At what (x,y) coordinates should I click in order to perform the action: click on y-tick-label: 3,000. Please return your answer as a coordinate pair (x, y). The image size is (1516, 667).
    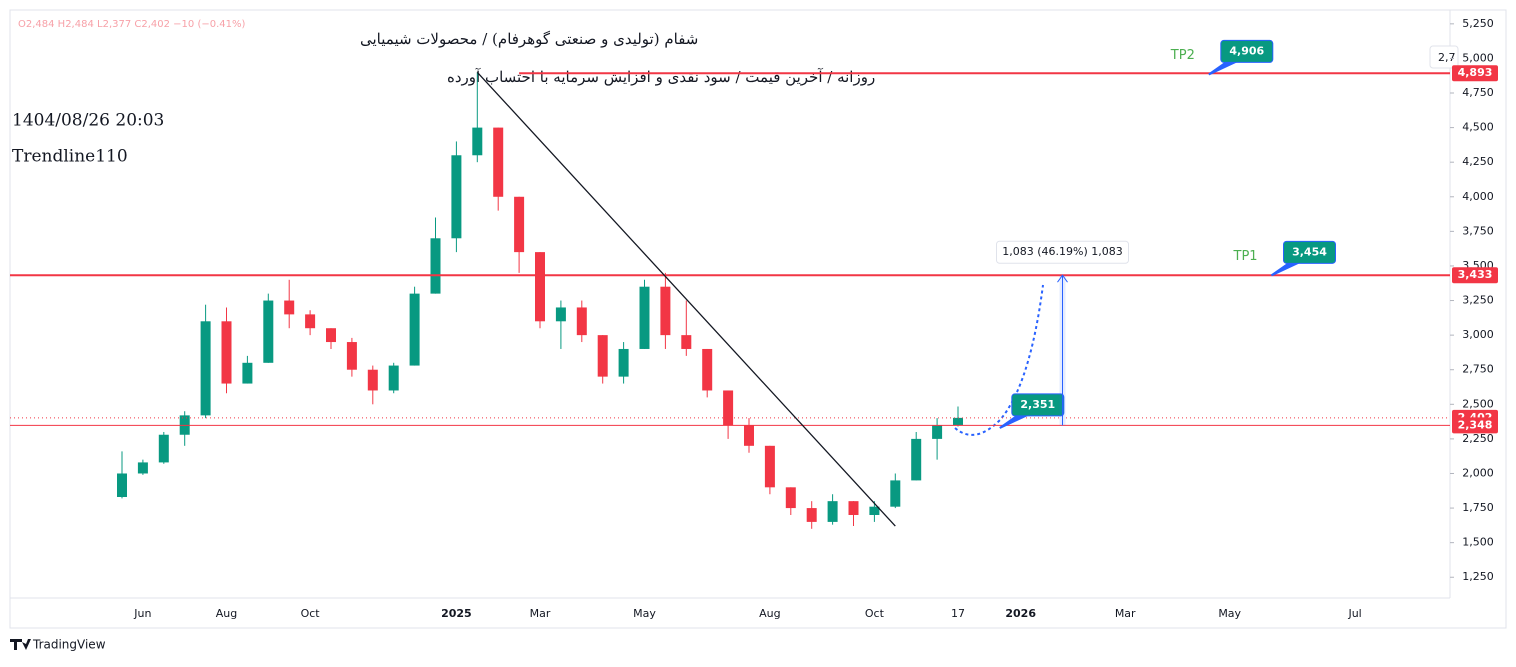
    Looking at the image, I should click on (1478, 334).